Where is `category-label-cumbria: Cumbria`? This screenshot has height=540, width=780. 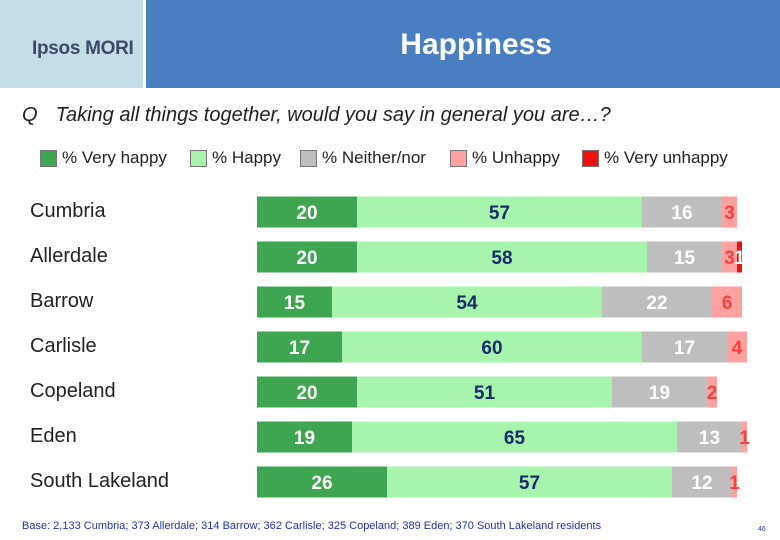 category-label-cumbria: Cumbria is located at coordinates (68, 211).